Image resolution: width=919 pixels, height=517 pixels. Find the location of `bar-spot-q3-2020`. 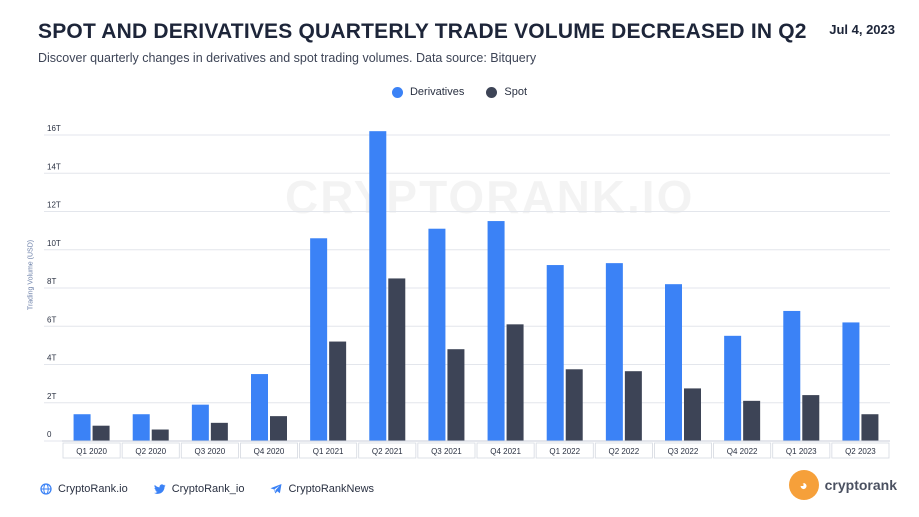

bar-spot-q3-2020 is located at coordinates (219, 431).